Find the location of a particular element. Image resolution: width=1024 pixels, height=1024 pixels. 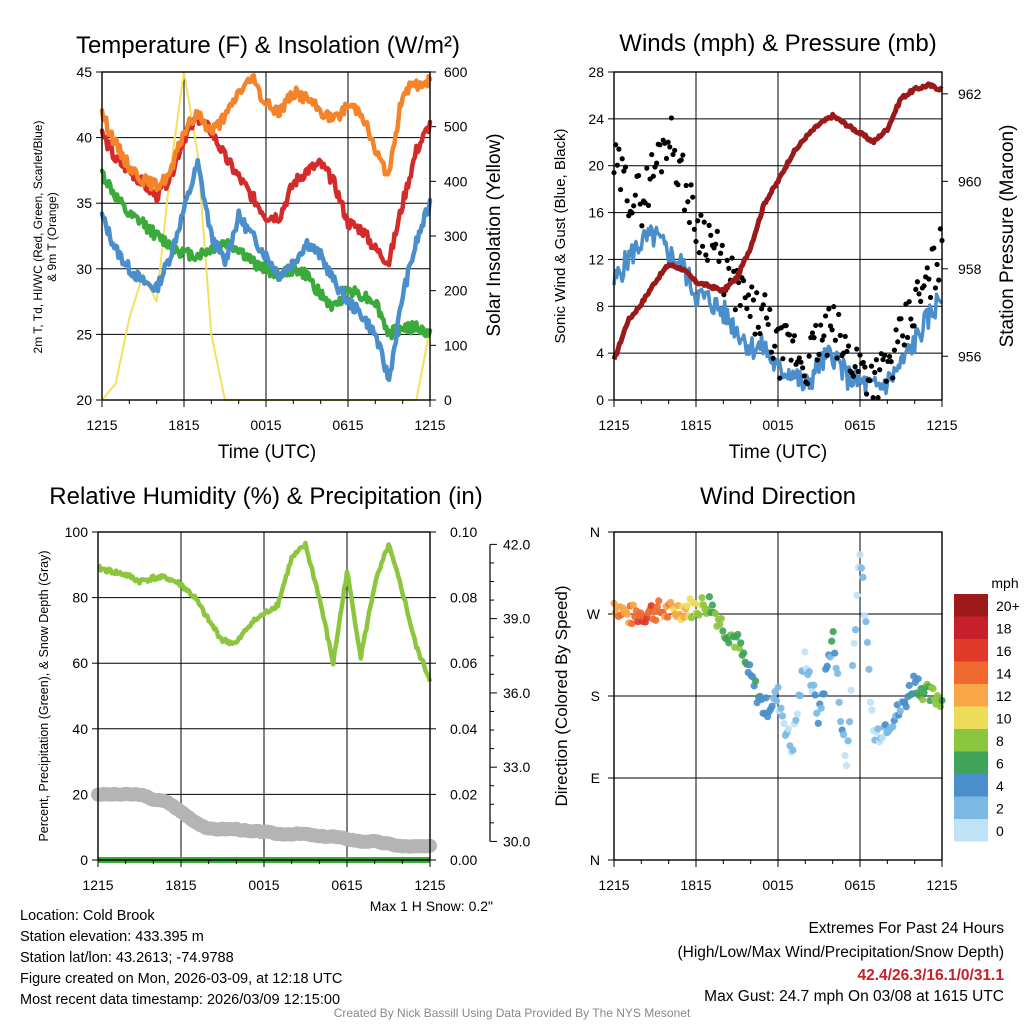

wind-xtick-label: 1815 is located at coordinates (695, 425).